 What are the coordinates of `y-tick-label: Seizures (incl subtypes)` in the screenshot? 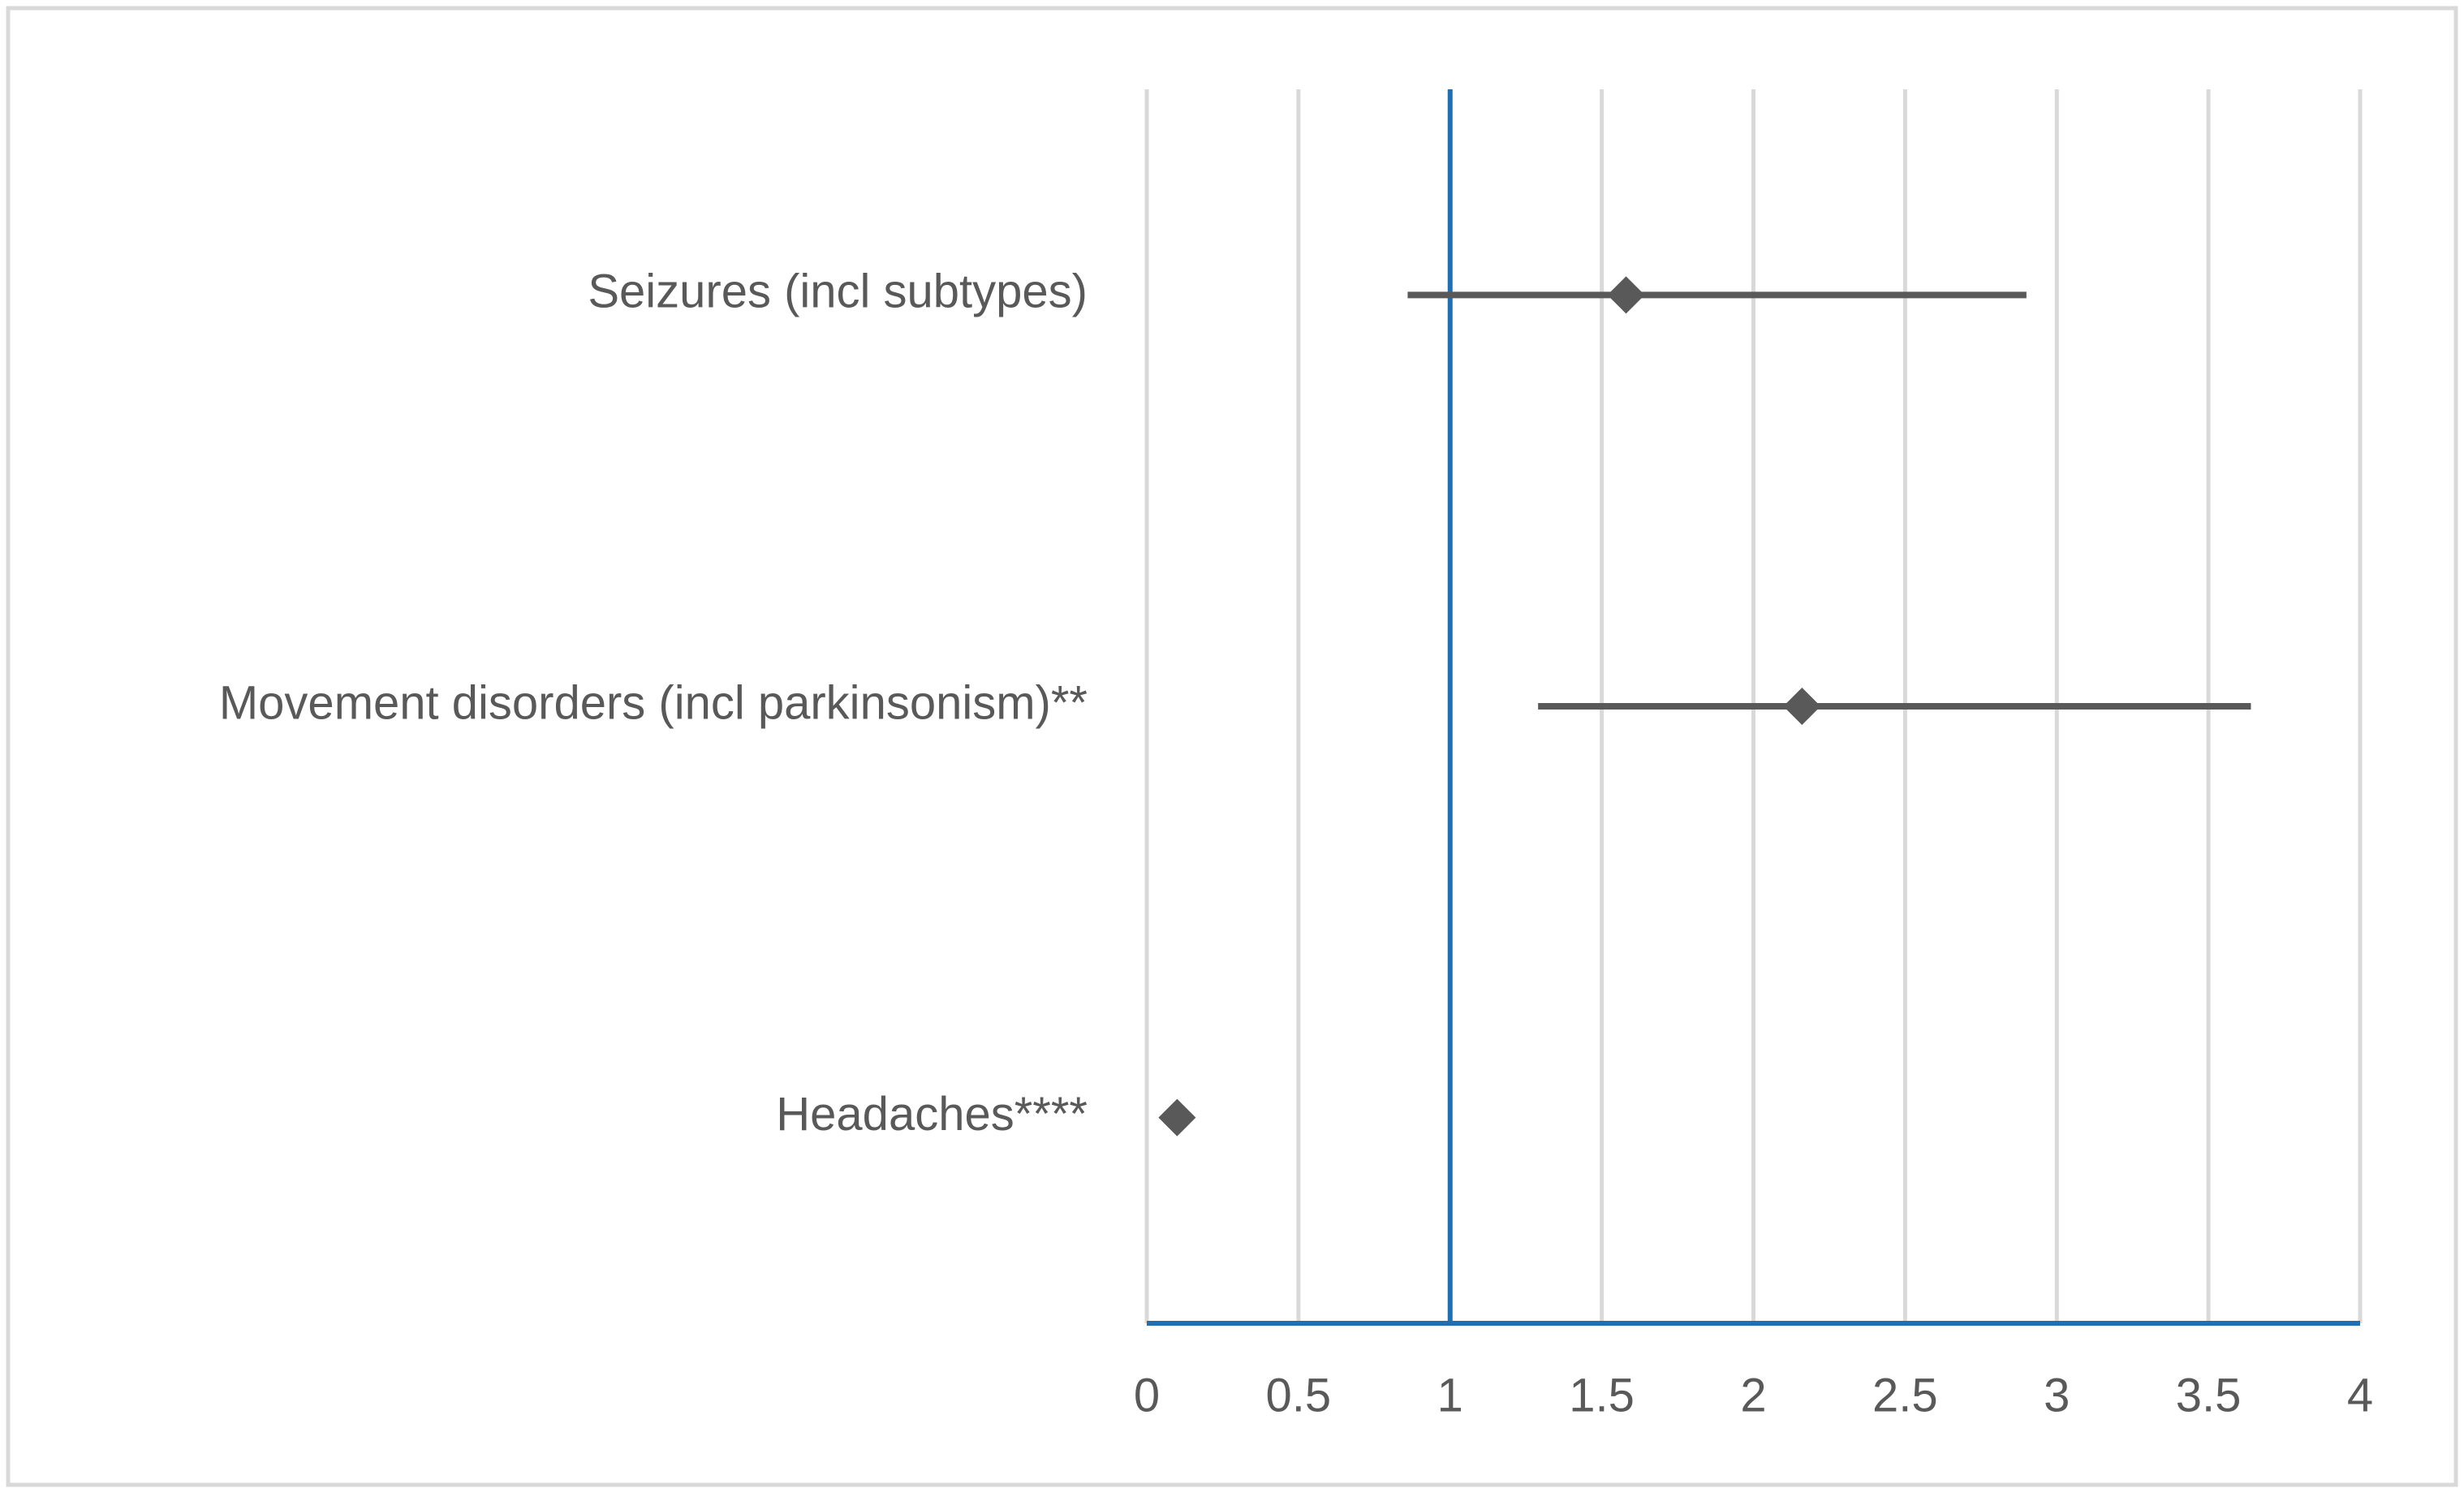 It's located at (838, 291).